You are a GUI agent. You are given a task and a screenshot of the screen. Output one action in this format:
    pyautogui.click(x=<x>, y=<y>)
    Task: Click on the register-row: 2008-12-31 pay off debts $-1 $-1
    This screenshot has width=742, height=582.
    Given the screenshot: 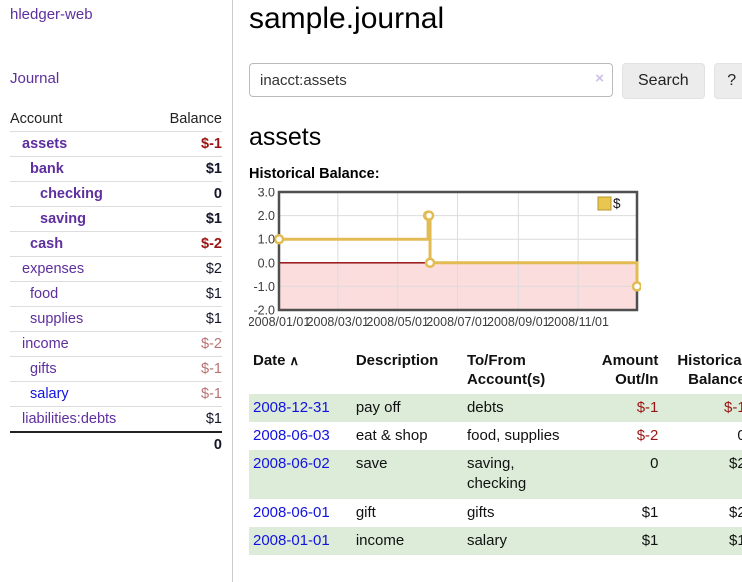 What is the action you would take?
    pyautogui.click(x=495, y=407)
    